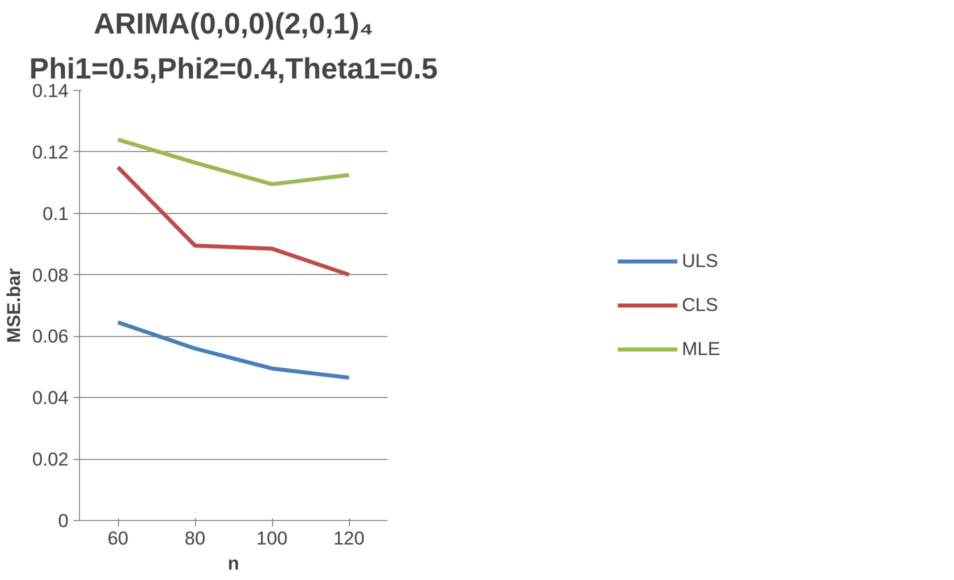 The width and height of the screenshot is (954, 580). Describe the element at coordinates (700, 261) in the screenshot. I see `legend-label: ULS` at that location.